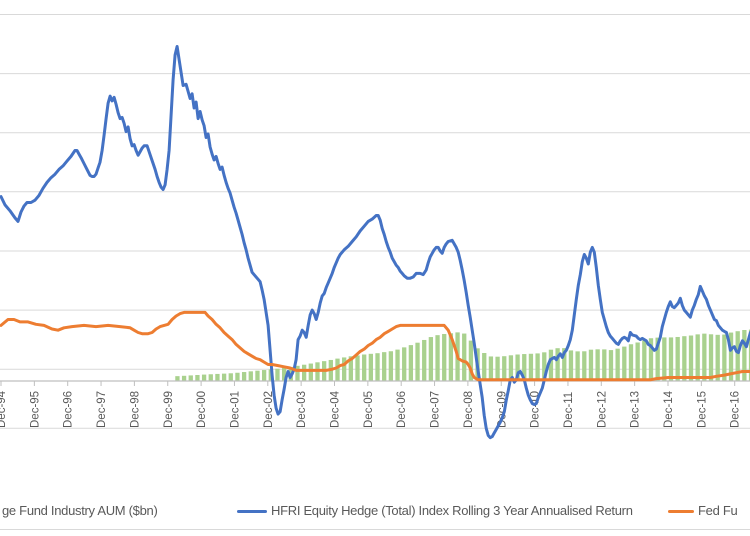 The image size is (750, 536). I want to click on x-axis-label: Dec-94, so click(4, 409).